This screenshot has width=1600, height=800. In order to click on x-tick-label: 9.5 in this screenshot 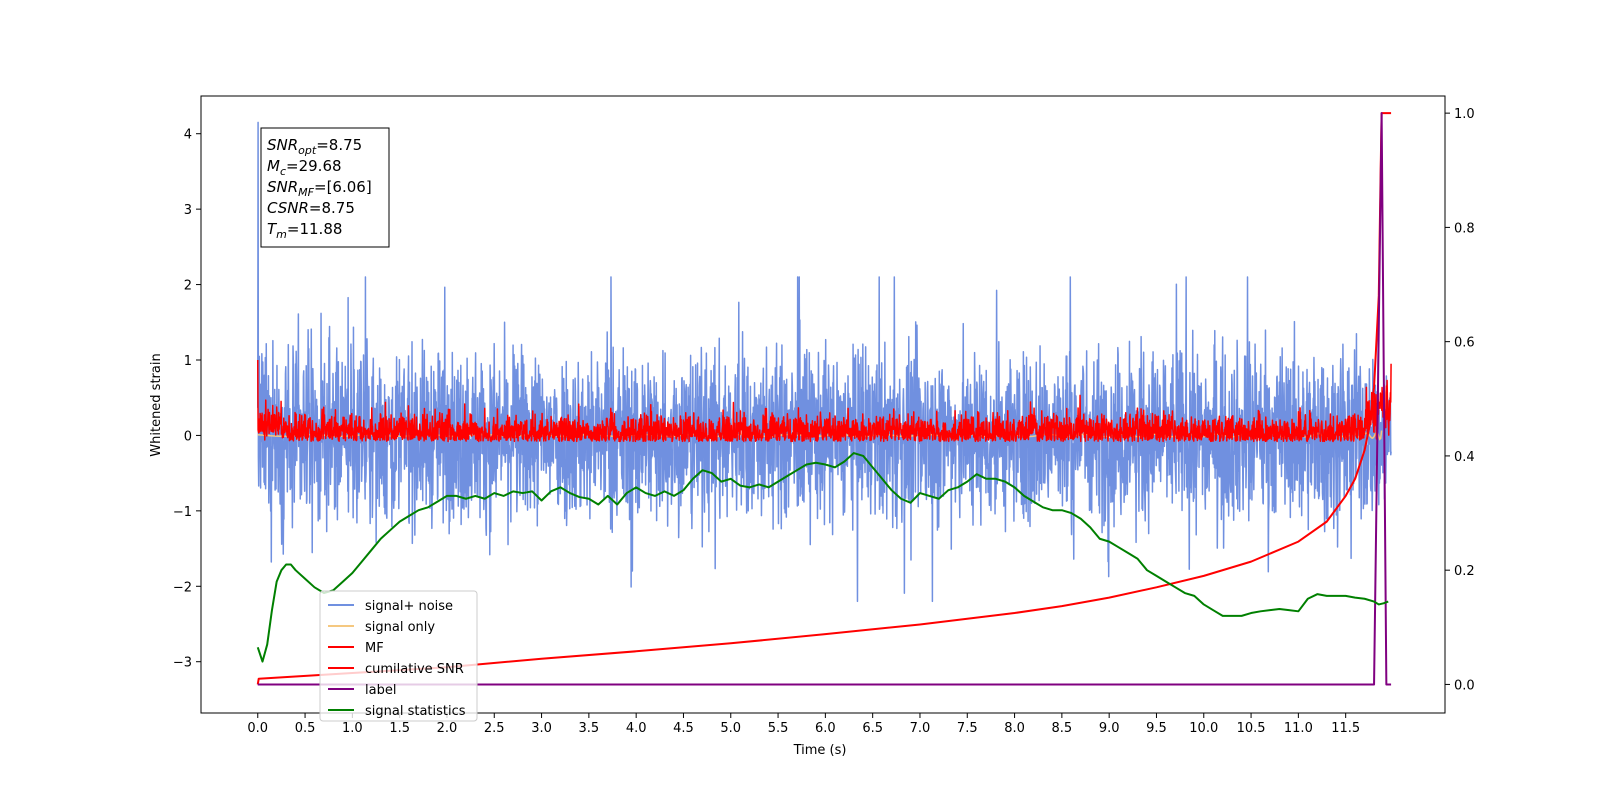, I will do `click(1156, 728)`.